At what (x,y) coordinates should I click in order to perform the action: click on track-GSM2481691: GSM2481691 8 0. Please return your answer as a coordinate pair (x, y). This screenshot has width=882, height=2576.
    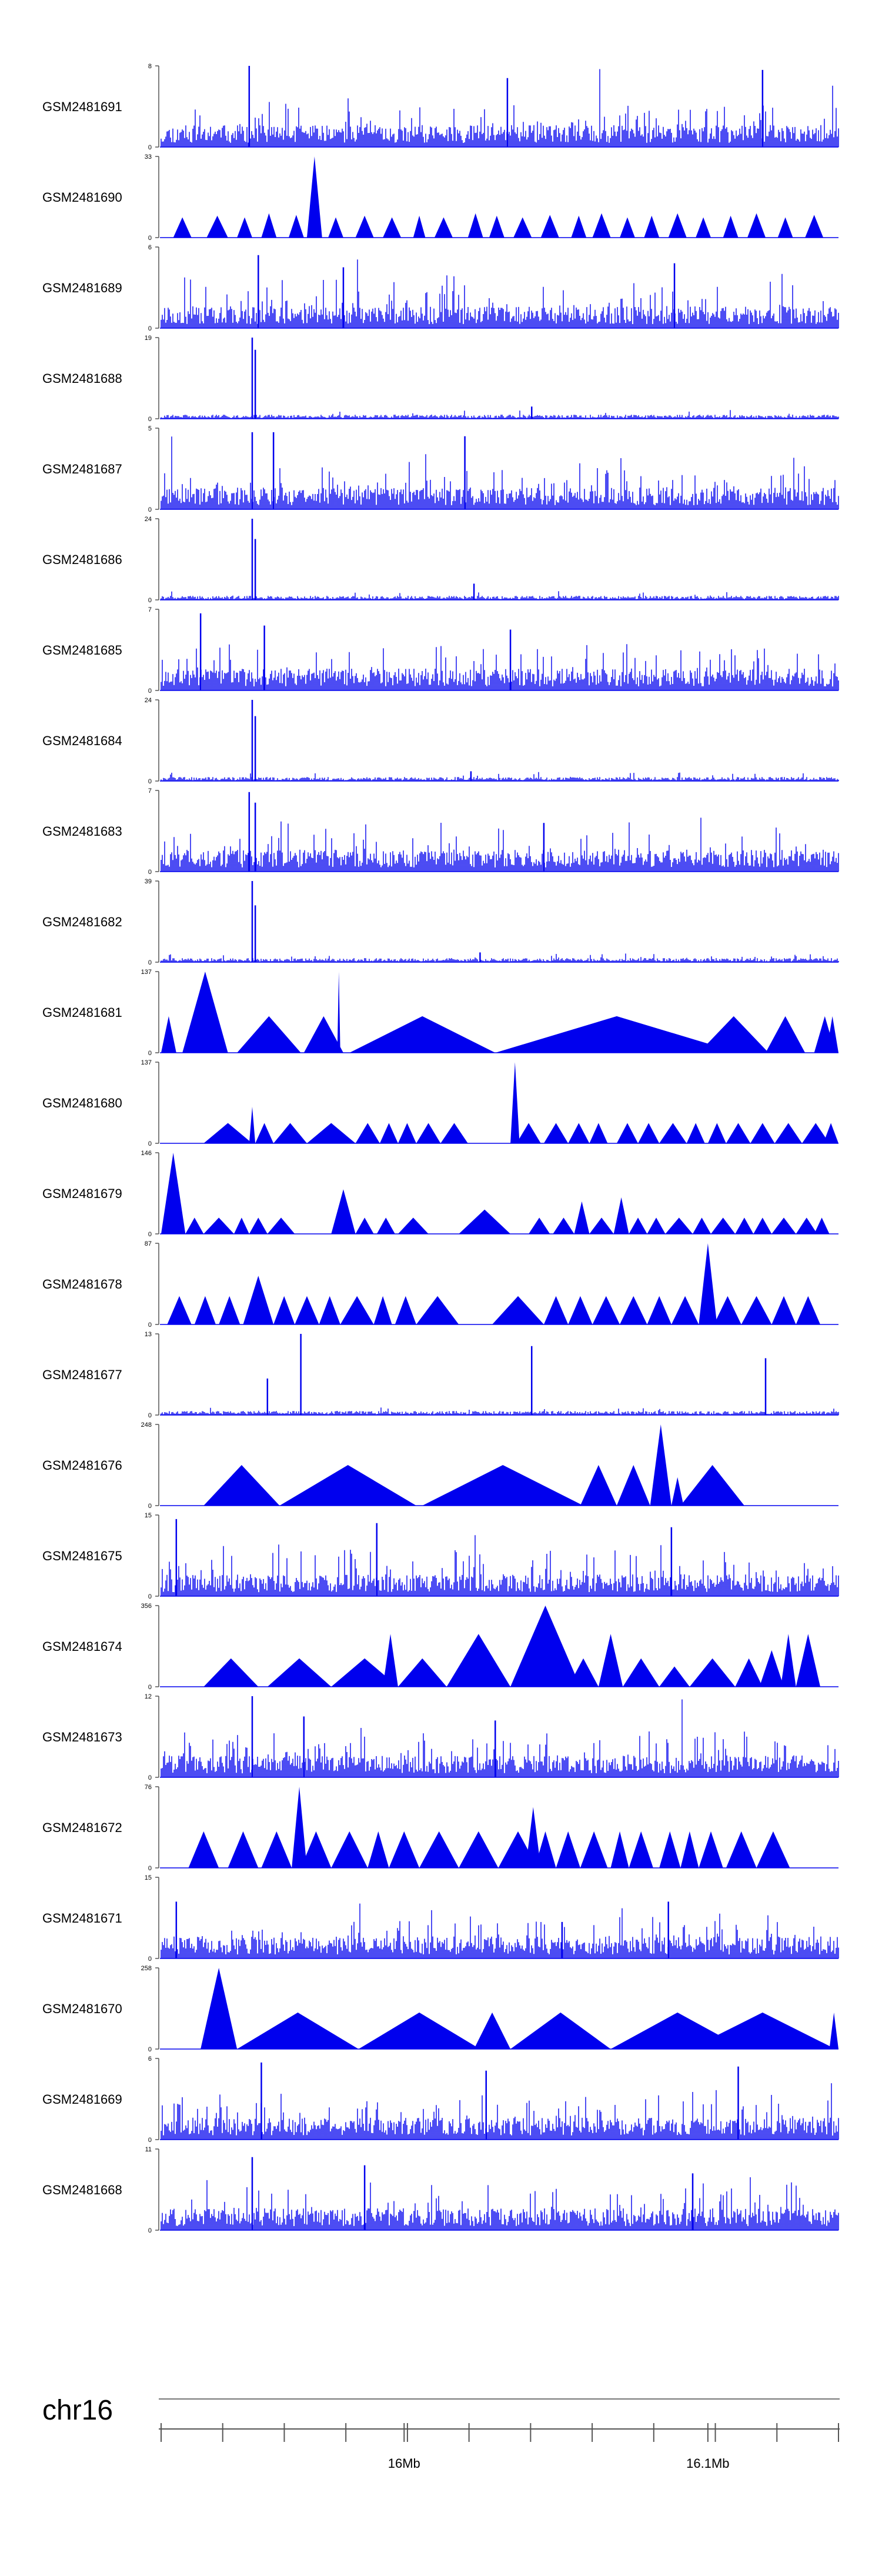
    Looking at the image, I should click on (440, 107).